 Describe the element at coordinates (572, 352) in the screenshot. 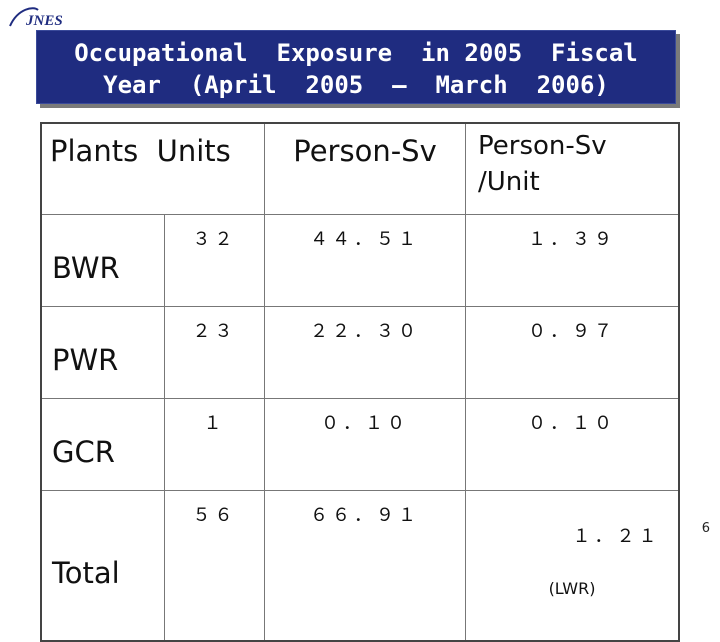

I see `per-unit-cell: ０．９７` at that location.